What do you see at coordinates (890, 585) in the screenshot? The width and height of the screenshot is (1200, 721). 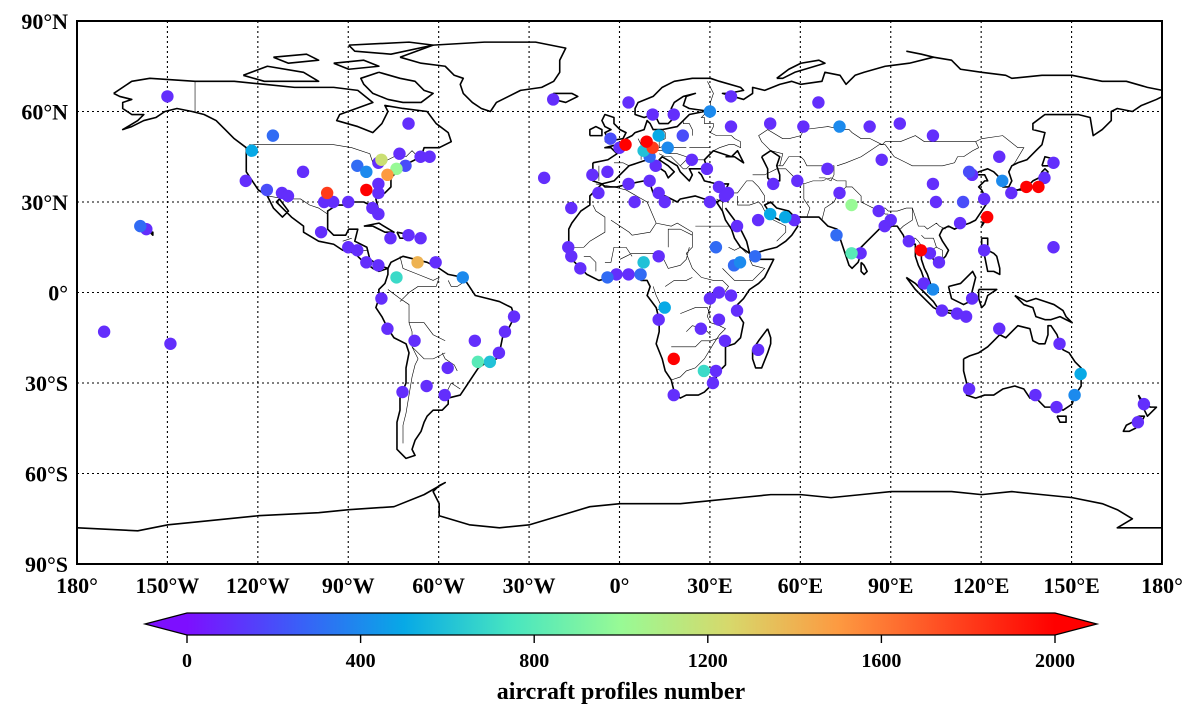 I see `longitude-tick-label: 90°E` at bounding box center [890, 585].